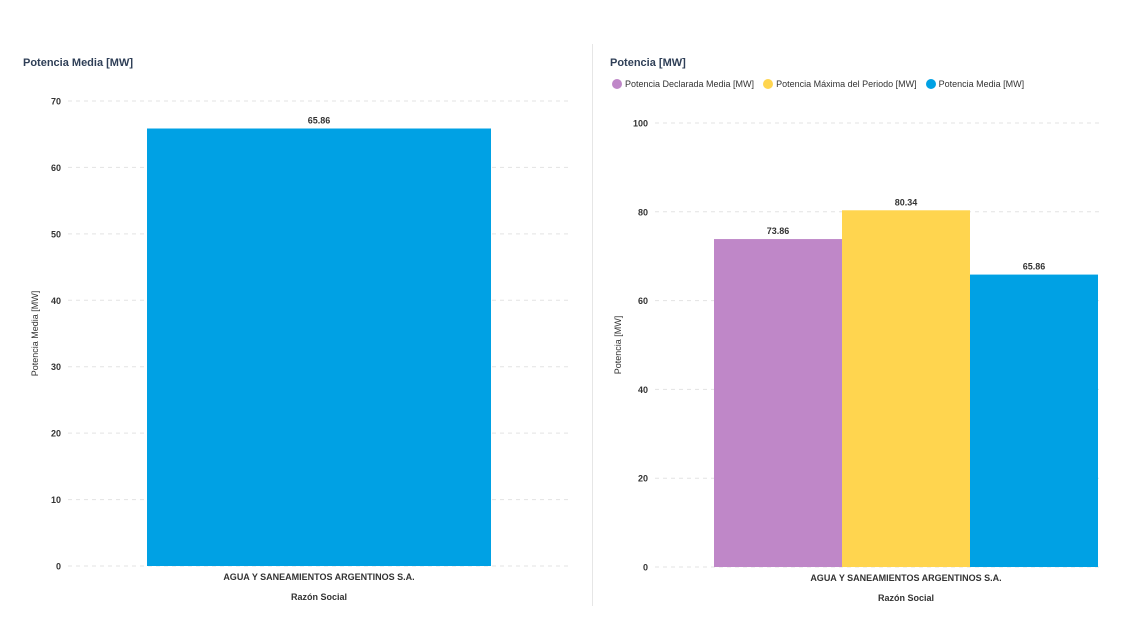 The height and width of the screenshot is (636, 1125). I want to click on y-tick-label: 70, so click(56, 102).